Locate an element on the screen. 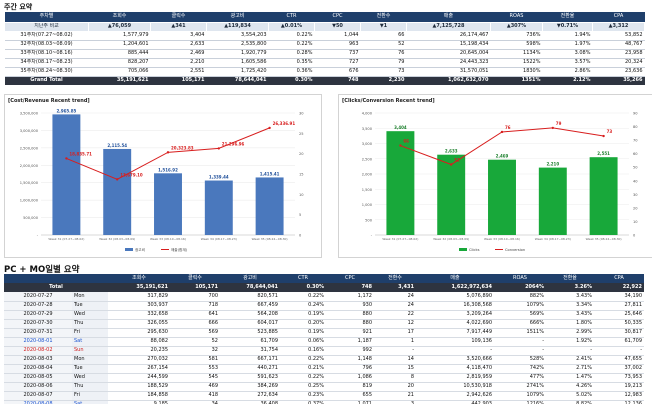 The width and height of the screenshot is (652, 404). y-tick-label: 1,000,000 is located at coordinates (29, 201).